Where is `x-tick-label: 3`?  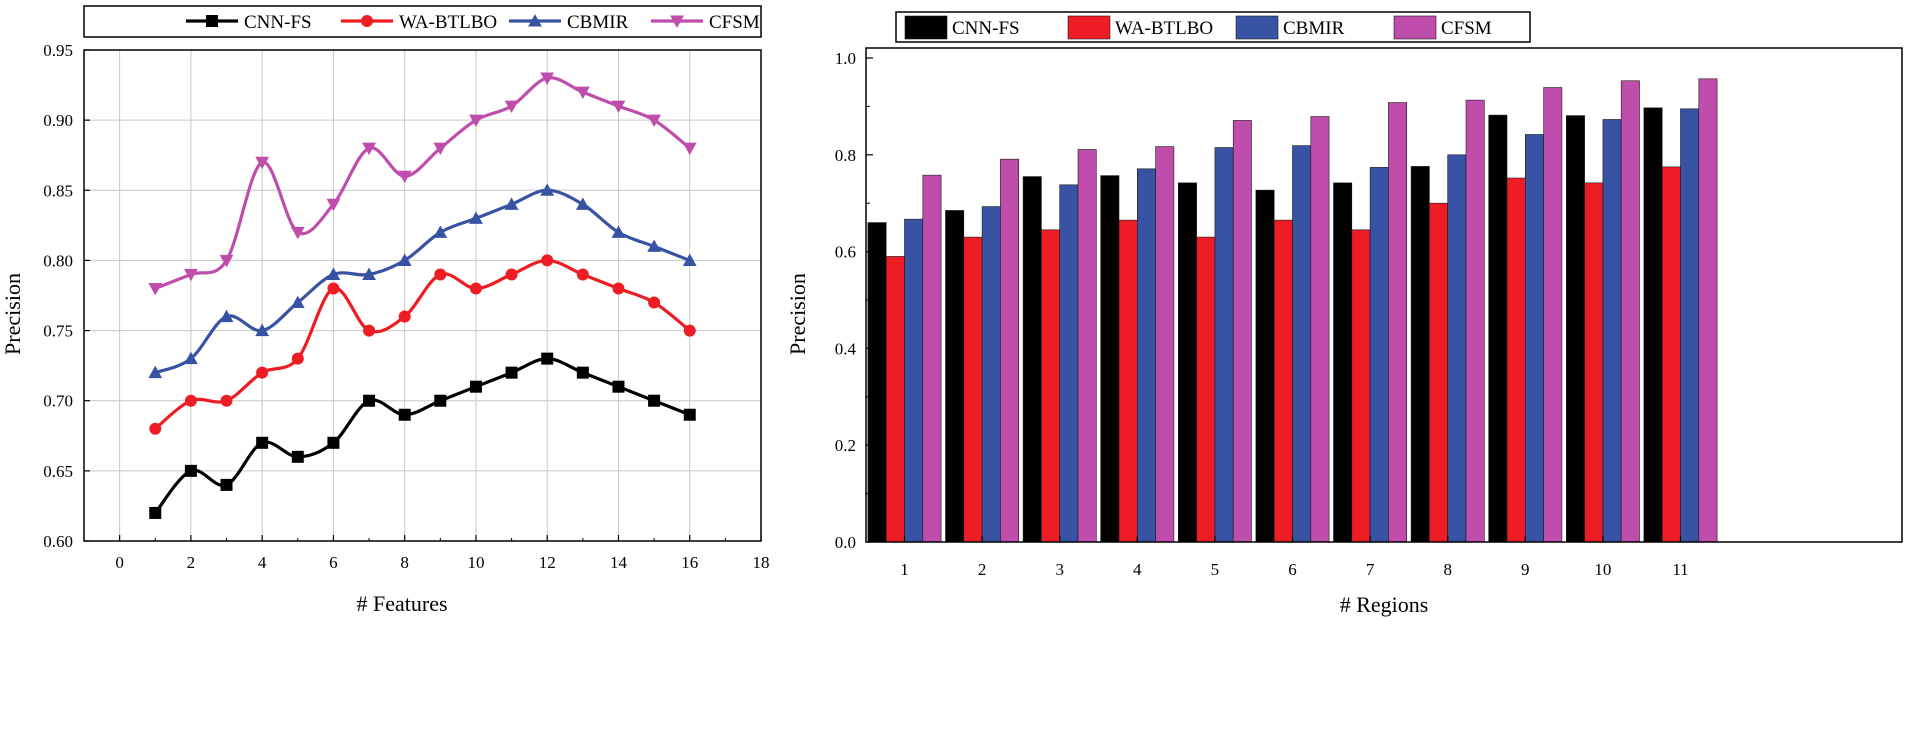
x-tick-label: 3 is located at coordinates (1059, 569).